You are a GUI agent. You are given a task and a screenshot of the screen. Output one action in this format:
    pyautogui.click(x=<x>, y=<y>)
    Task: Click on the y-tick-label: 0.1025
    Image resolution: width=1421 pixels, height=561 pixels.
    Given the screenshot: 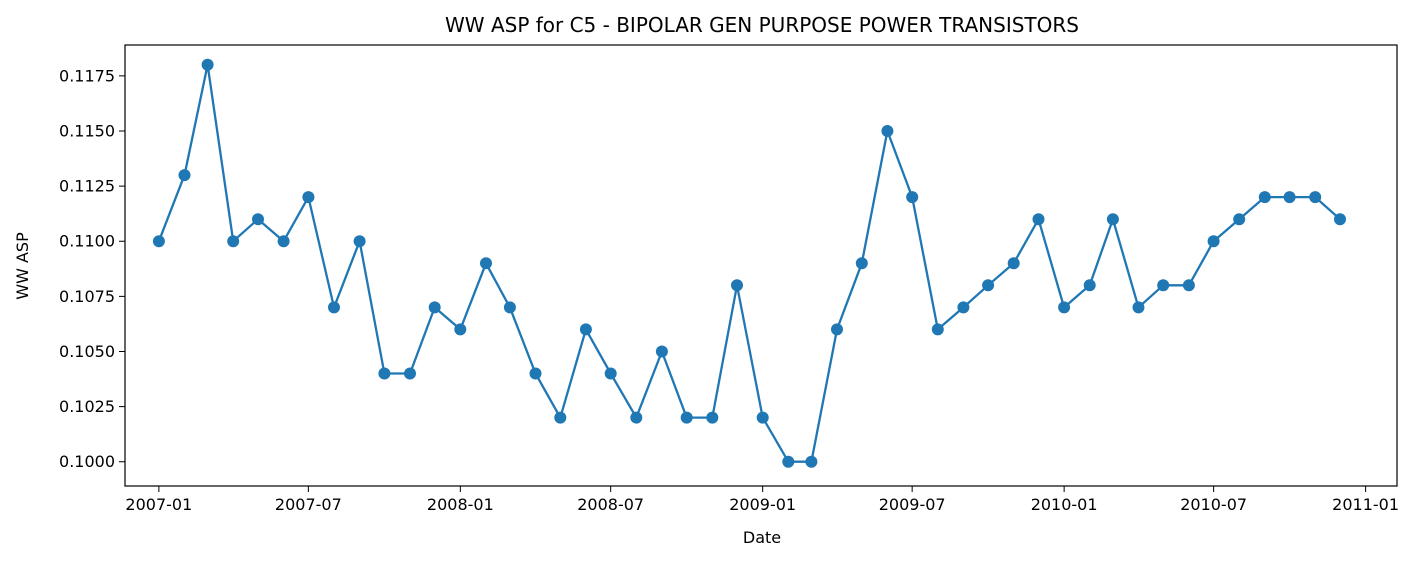 What is the action you would take?
    pyautogui.click(x=87, y=406)
    